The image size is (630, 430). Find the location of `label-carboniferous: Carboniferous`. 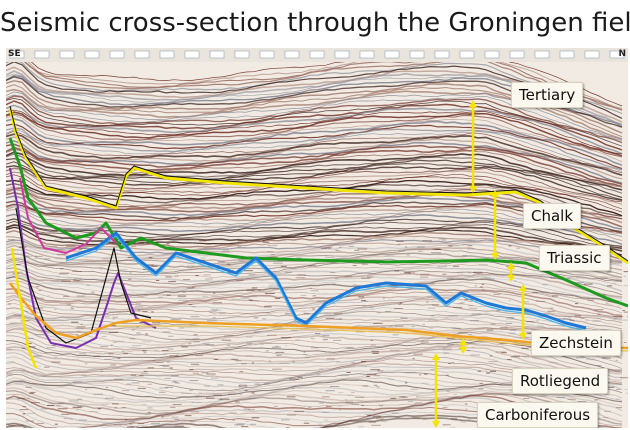

label-carboniferous: Carboniferous is located at coordinates (538, 415).